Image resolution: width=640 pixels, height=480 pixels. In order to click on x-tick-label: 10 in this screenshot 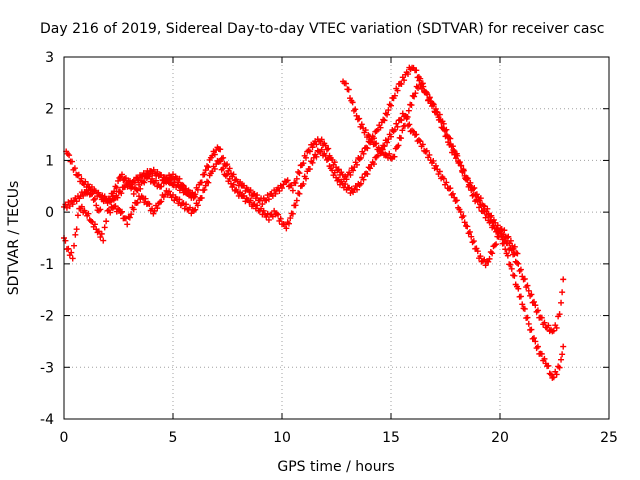, I will do `click(282, 438)`.